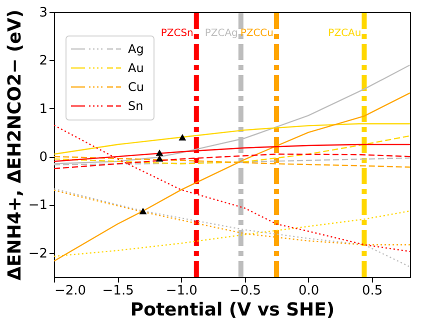 The width and height of the screenshot is (427, 334). What do you see at coordinates (345, 33) in the screenshot?
I see `ref-line-label: PZCAu` at bounding box center [345, 33].